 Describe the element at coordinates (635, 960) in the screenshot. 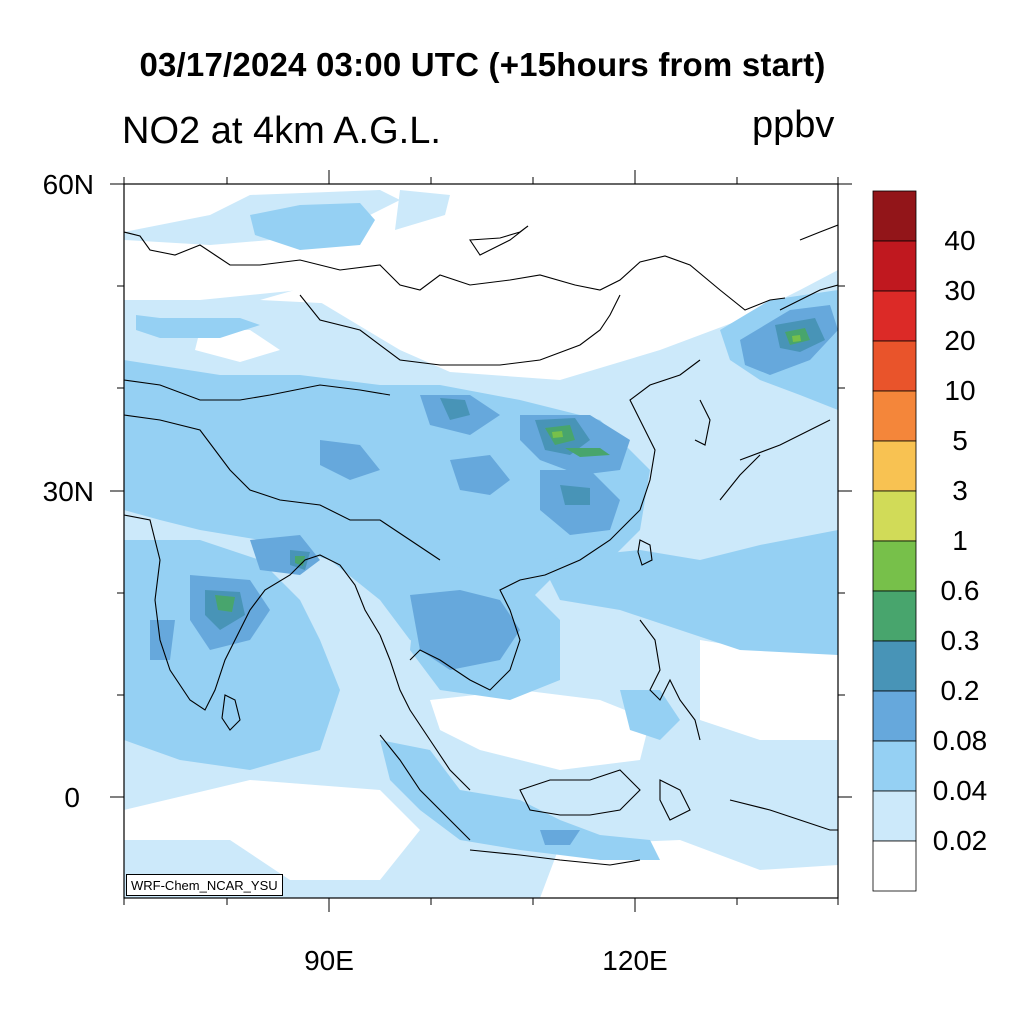

I see `lon-label-120e: 120E` at that location.